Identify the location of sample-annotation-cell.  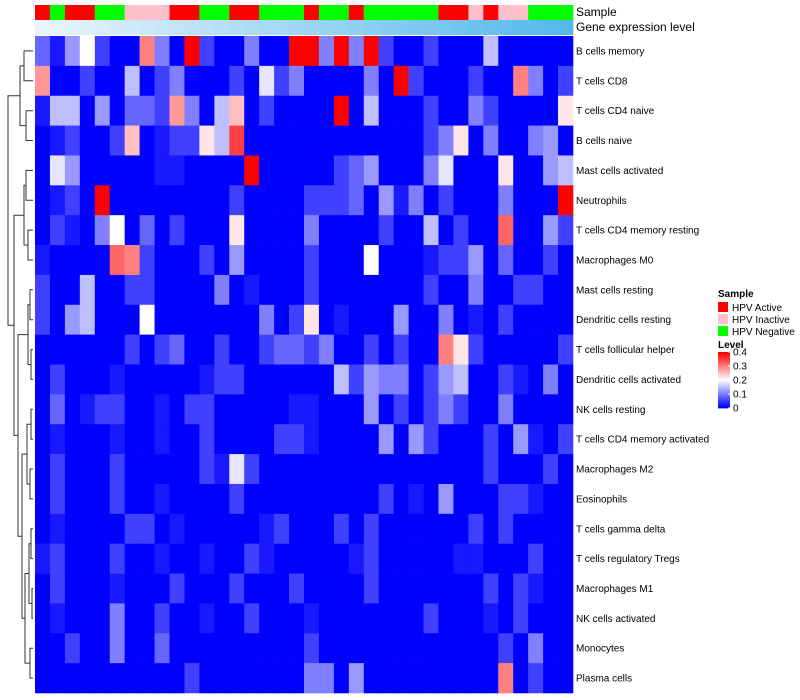
(117, 12).